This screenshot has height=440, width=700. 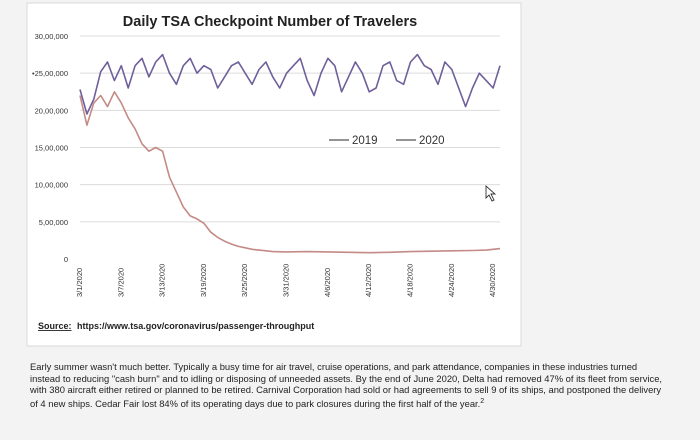 What do you see at coordinates (482, 401) in the screenshot?
I see `footnote-marker: 2` at bounding box center [482, 401].